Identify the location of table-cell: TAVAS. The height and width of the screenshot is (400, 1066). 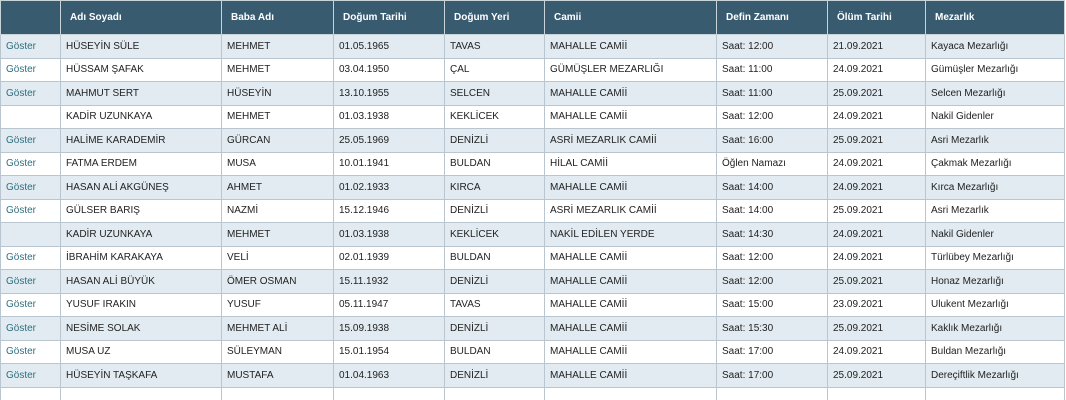
(494, 304).